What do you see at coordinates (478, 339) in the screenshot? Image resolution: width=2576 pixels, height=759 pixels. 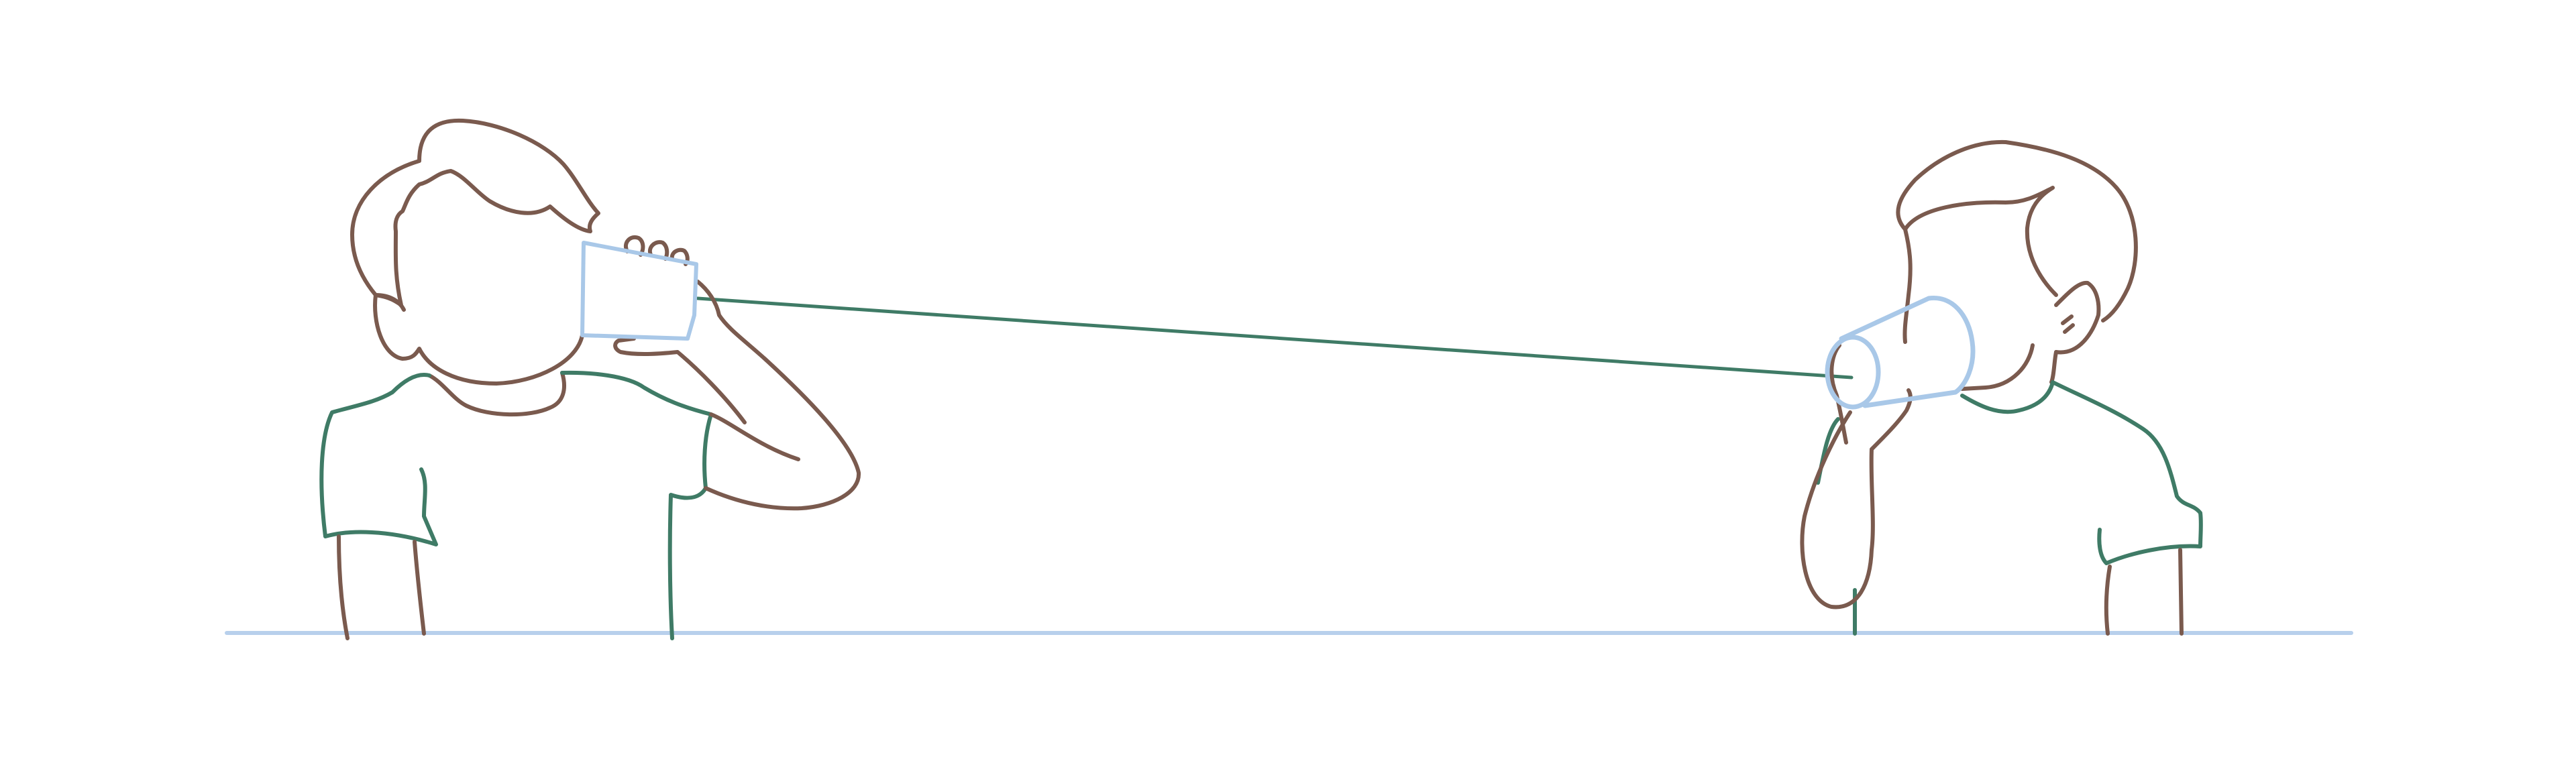 I see `left-person-face` at bounding box center [478, 339].